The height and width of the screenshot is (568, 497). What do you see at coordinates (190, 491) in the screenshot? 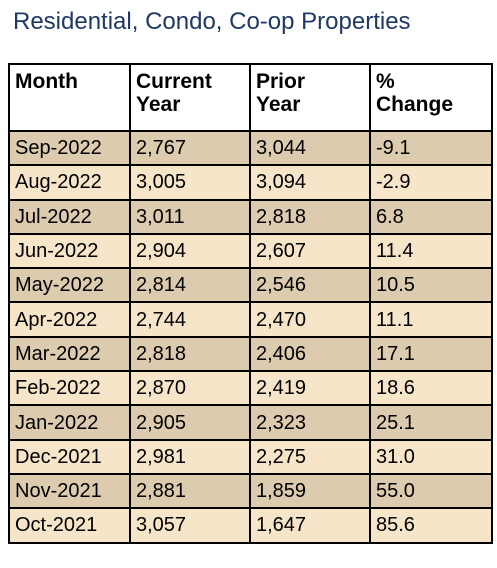
I see `cell-current: 2,881` at bounding box center [190, 491].